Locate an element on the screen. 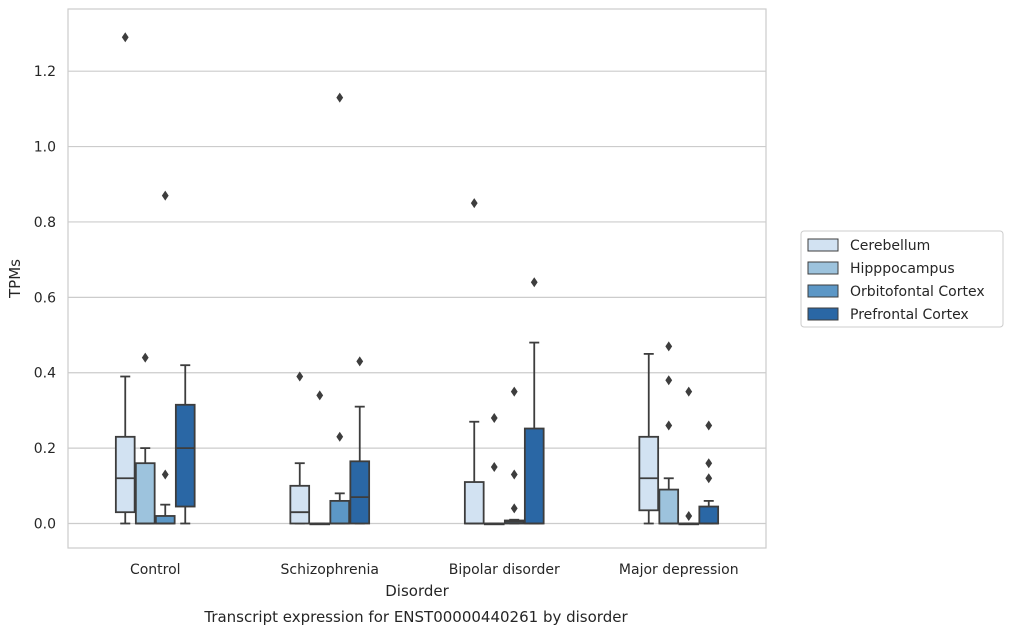 The image size is (1014, 634). x-axis-label: Disorder is located at coordinates (417, 591).